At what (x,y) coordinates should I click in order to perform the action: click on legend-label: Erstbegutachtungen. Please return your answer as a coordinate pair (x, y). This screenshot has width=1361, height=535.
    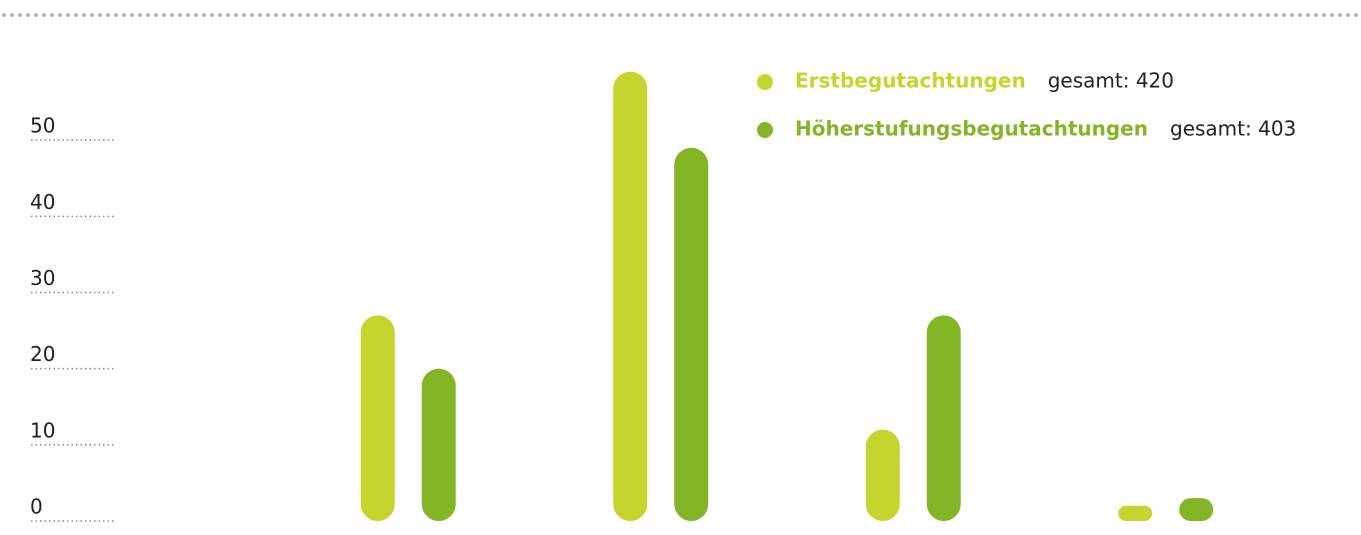
    Looking at the image, I should click on (910, 81).